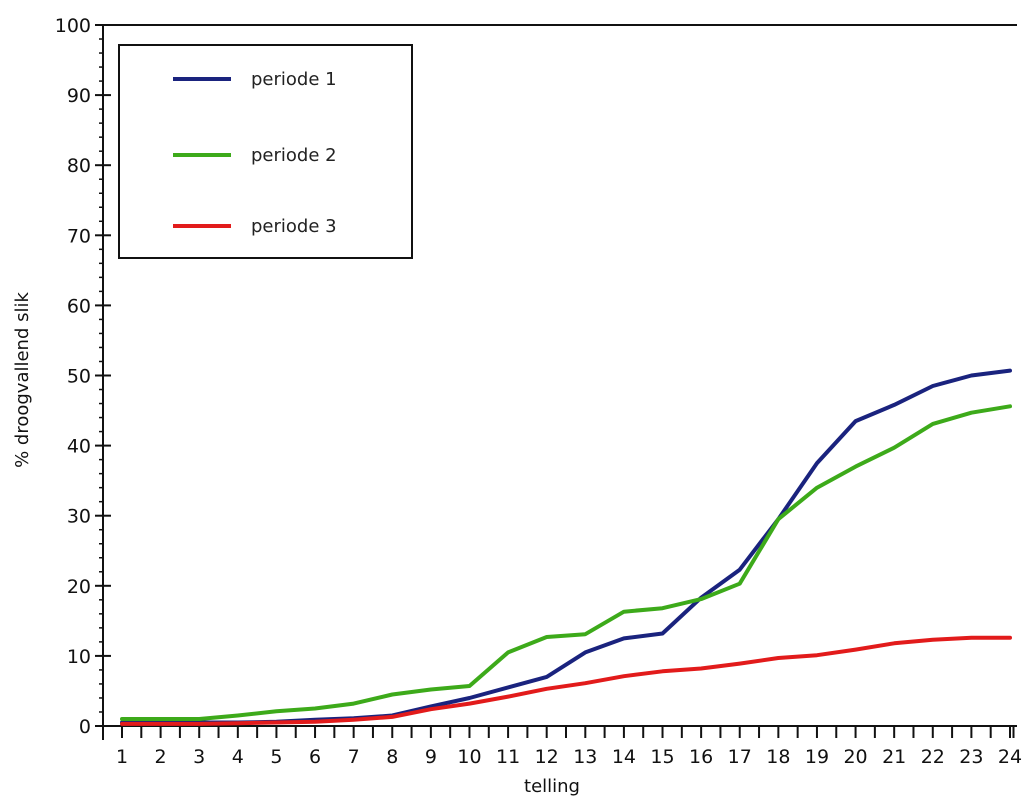 The width and height of the screenshot is (1031, 798). What do you see at coordinates (79, 377) in the screenshot?
I see `y-tick-label: 50` at bounding box center [79, 377].